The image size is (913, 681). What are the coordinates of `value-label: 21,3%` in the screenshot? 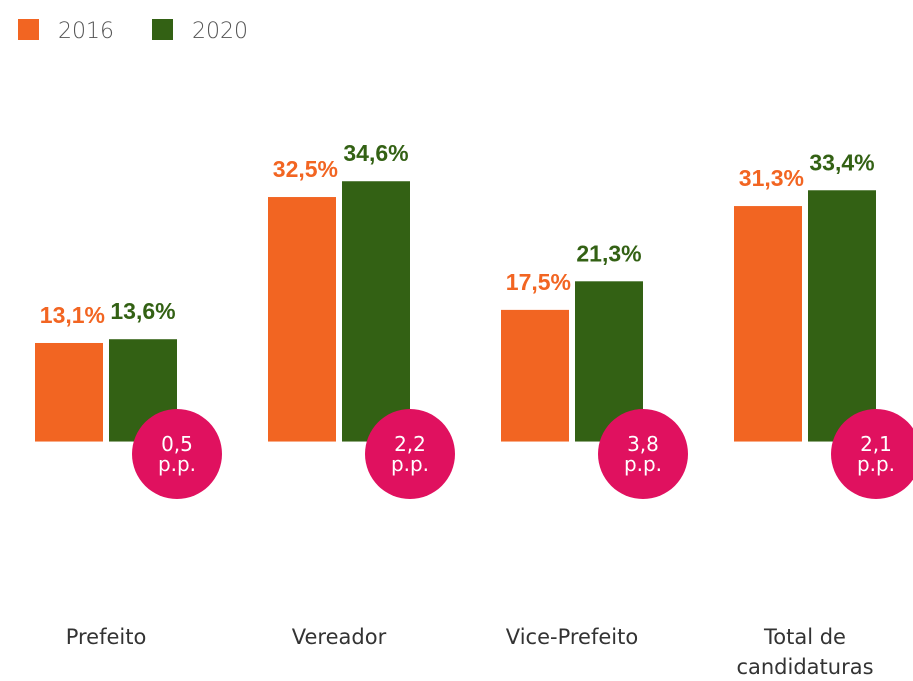 It's located at (608, 253).